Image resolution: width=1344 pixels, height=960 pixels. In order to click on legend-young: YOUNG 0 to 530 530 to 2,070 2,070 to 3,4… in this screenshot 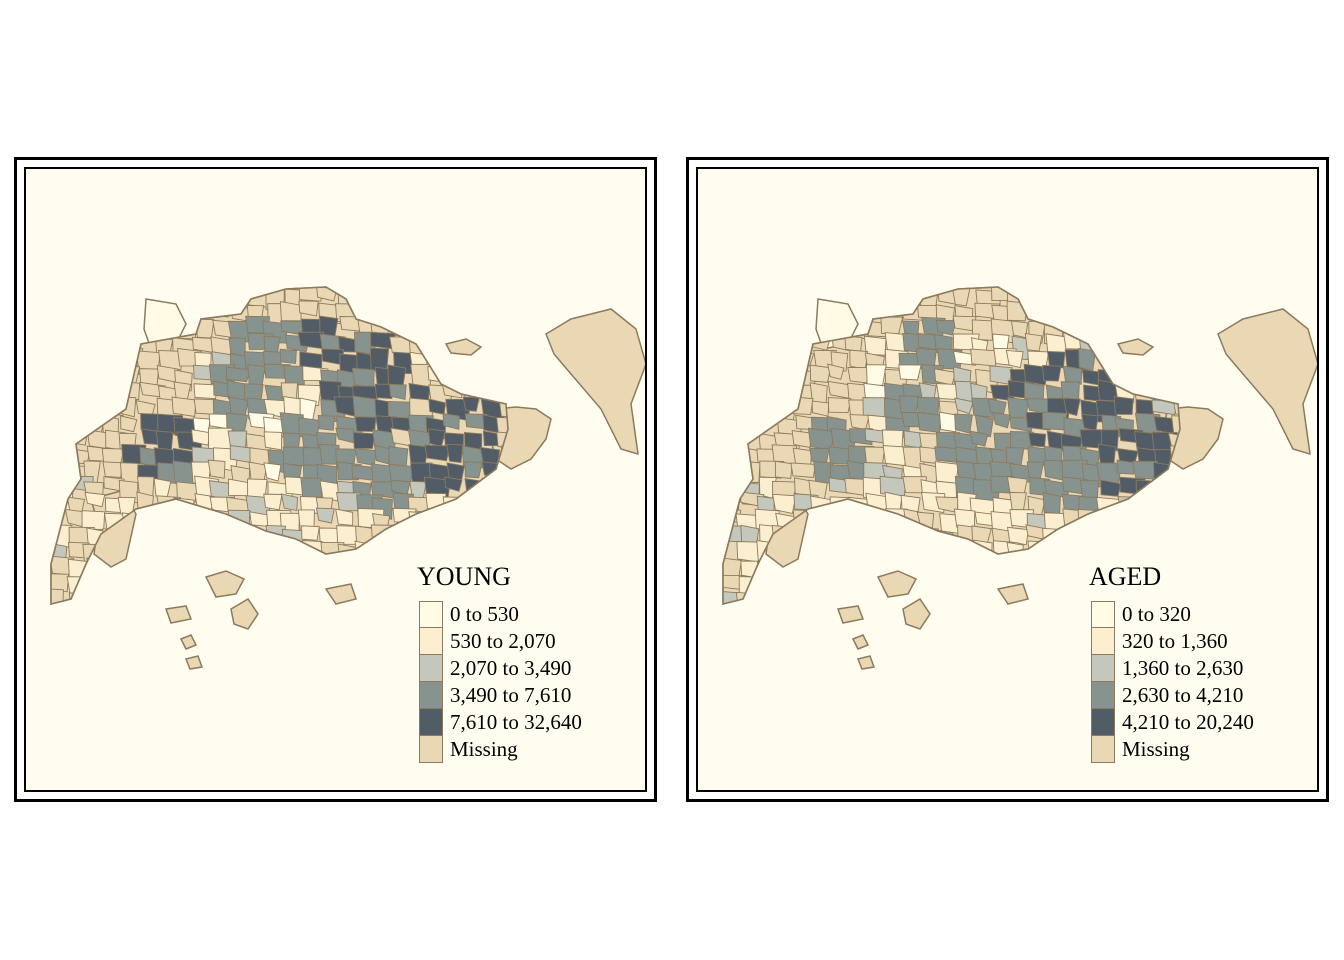, I will do `click(499, 662)`.